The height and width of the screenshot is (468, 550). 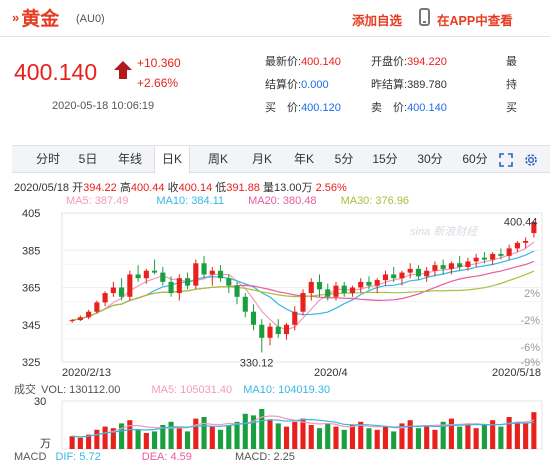 What do you see at coordinates (303, 61) in the screenshot?
I see `quote-field: 最新价:400.140` at bounding box center [303, 61].